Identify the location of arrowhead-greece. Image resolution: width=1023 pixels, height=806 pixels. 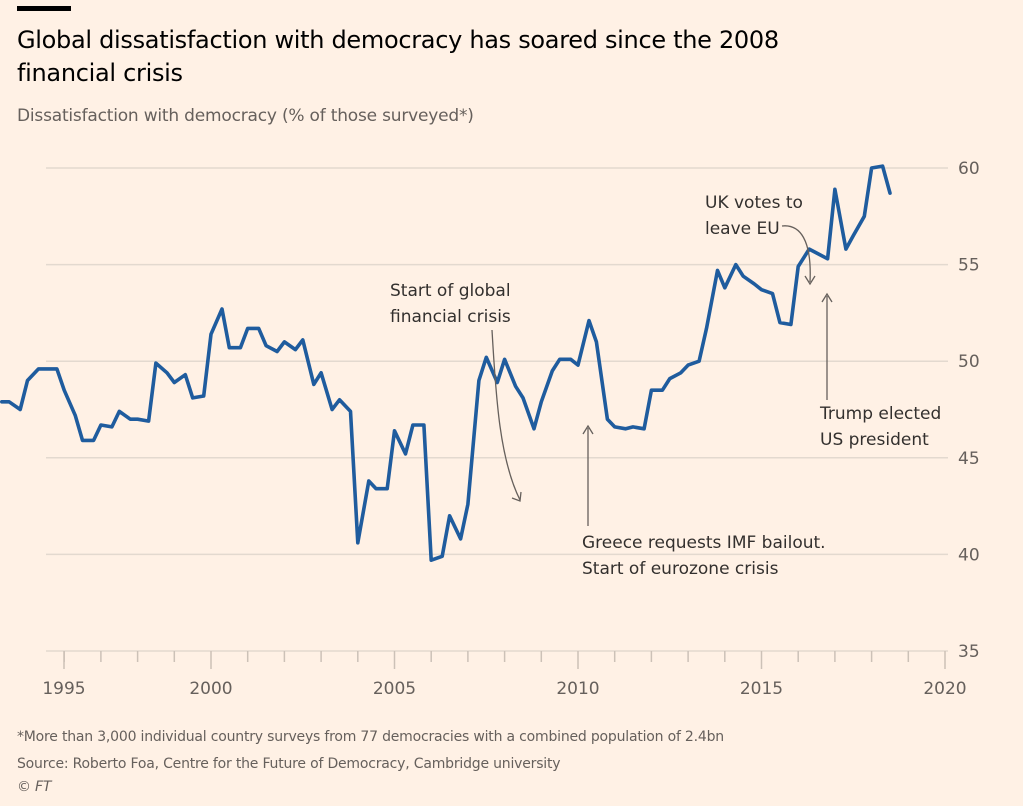
(588, 429).